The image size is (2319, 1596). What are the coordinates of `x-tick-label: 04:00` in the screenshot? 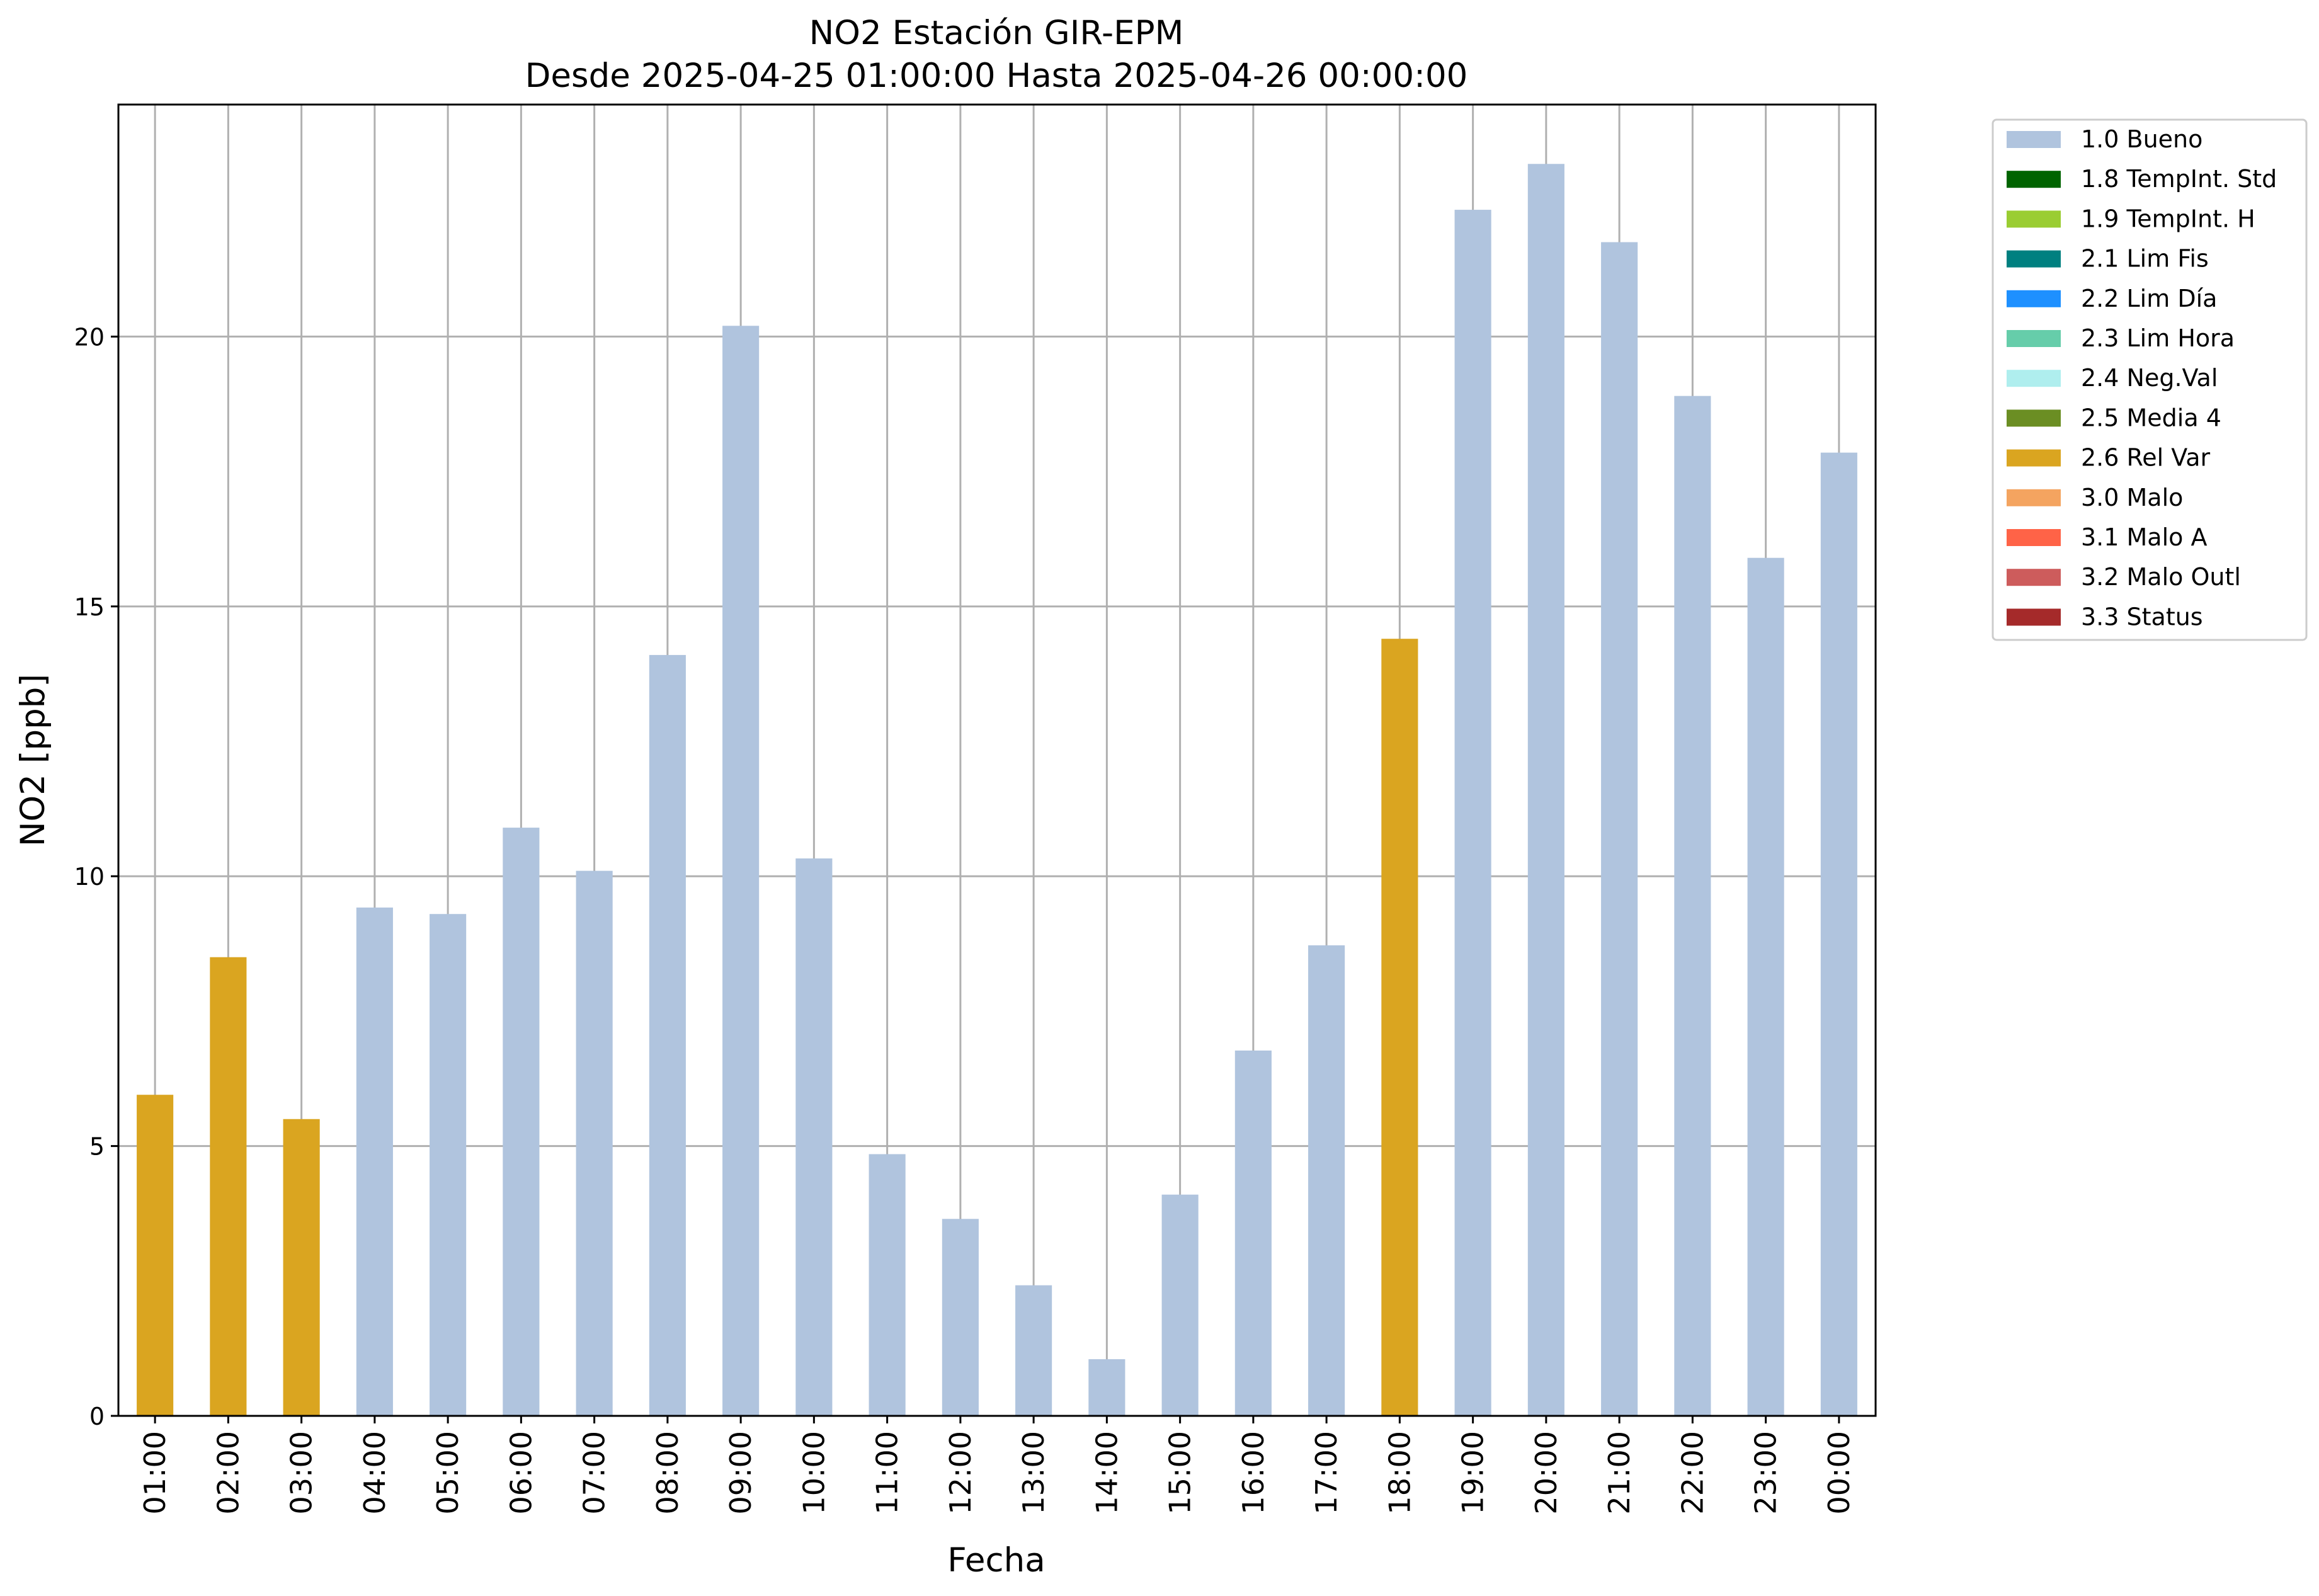 It's located at (375, 1473).